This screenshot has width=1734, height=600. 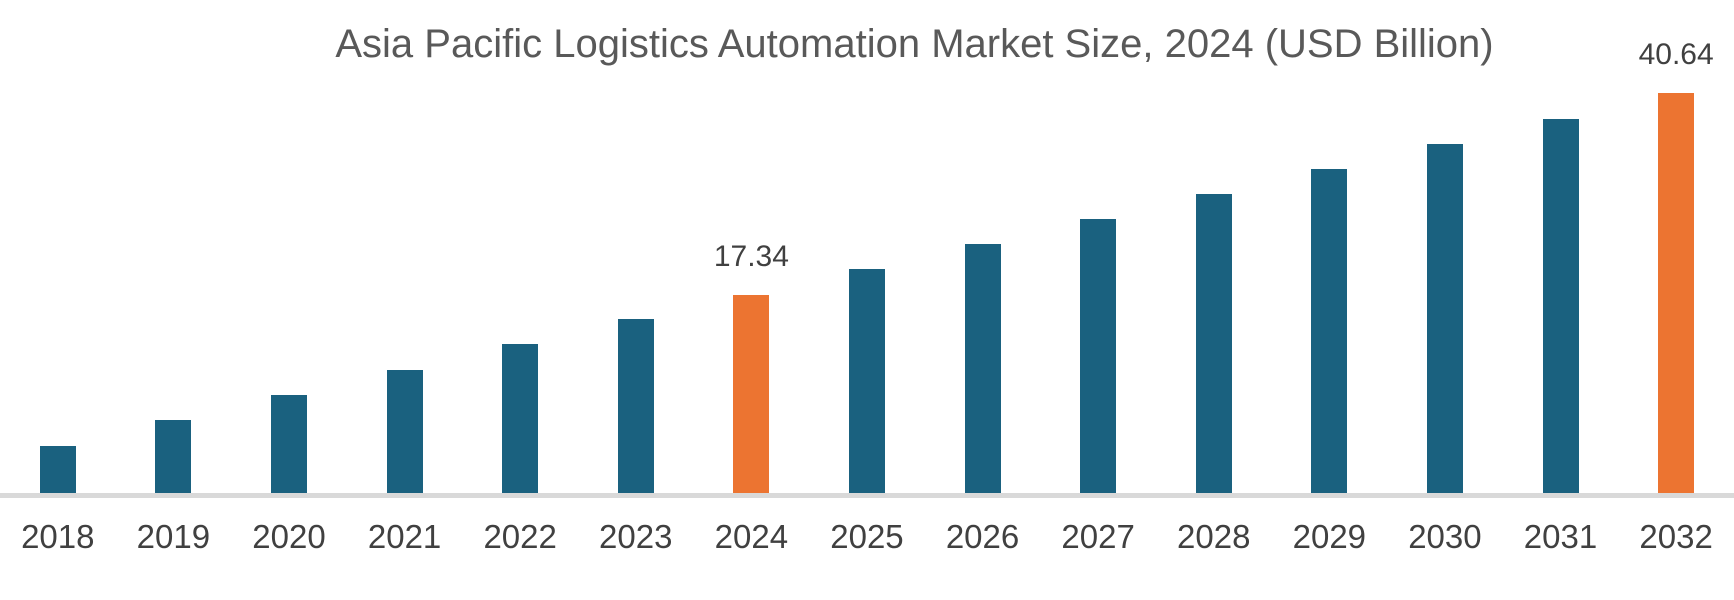 What do you see at coordinates (1676, 54) in the screenshot?
I see `data-label-2032: 40.64` at bounding box center [1676, 54].